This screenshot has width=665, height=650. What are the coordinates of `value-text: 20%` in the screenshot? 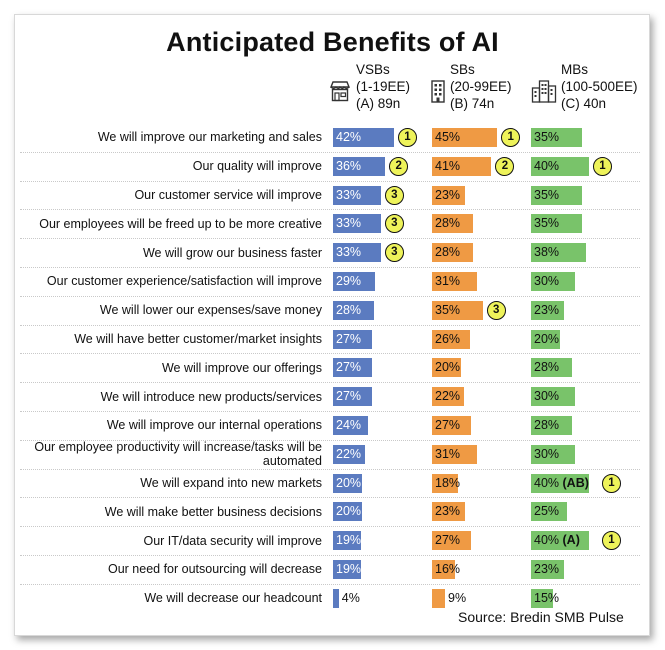 It's located at (547, 338).